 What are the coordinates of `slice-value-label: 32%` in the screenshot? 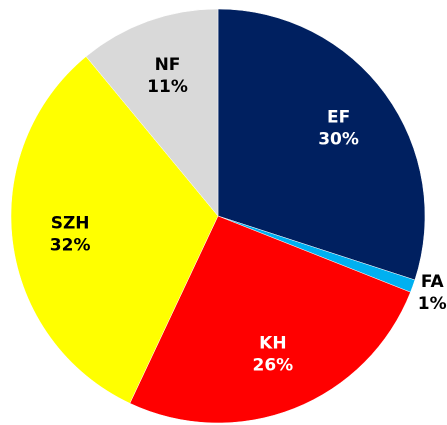 It's located at (70, 246).